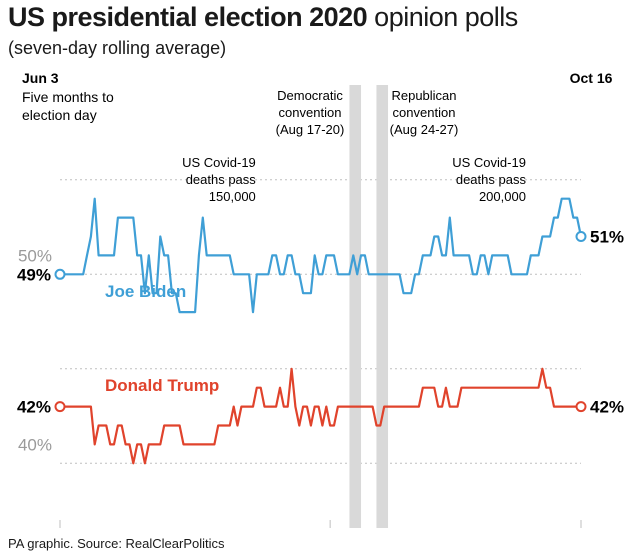 The height and width of the screenshot is (558, 640). What do you see at coordinates (502, 196) in the screenshot?
I see `annotation-label: 200,000` at bounding box center [502, 196].